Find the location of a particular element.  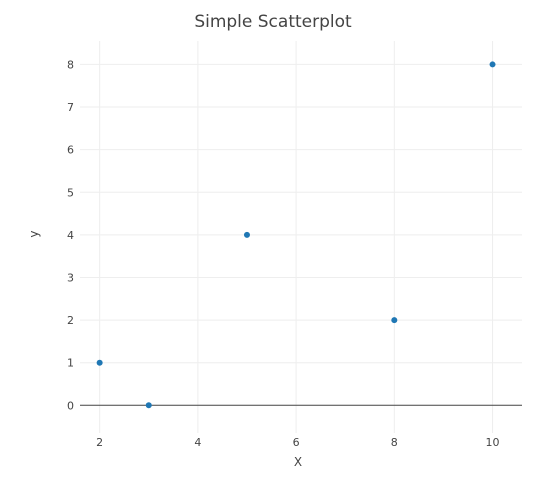

x-tick-label: 8 is located at coordinates (394, 442).